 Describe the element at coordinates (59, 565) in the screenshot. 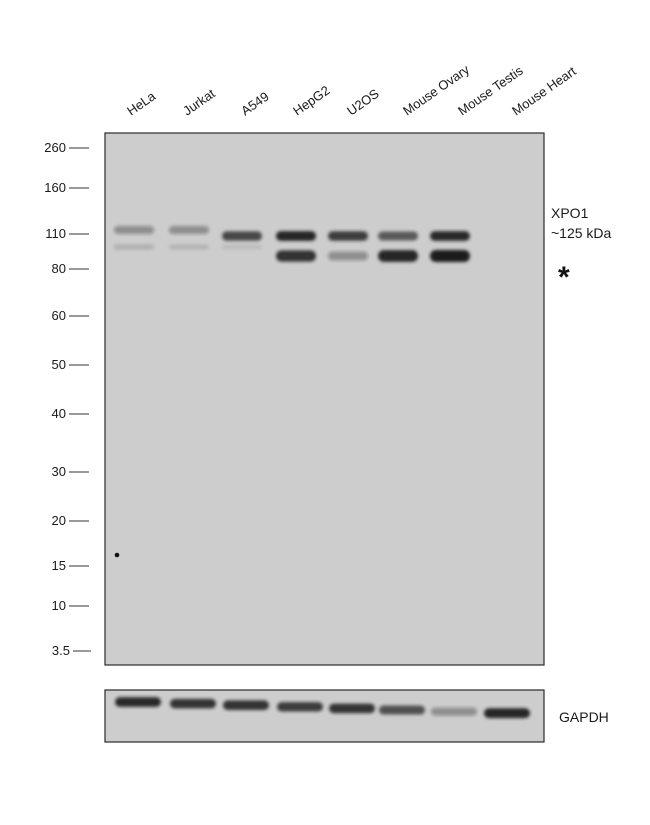

I see `marker-label-15: 15` at that location.